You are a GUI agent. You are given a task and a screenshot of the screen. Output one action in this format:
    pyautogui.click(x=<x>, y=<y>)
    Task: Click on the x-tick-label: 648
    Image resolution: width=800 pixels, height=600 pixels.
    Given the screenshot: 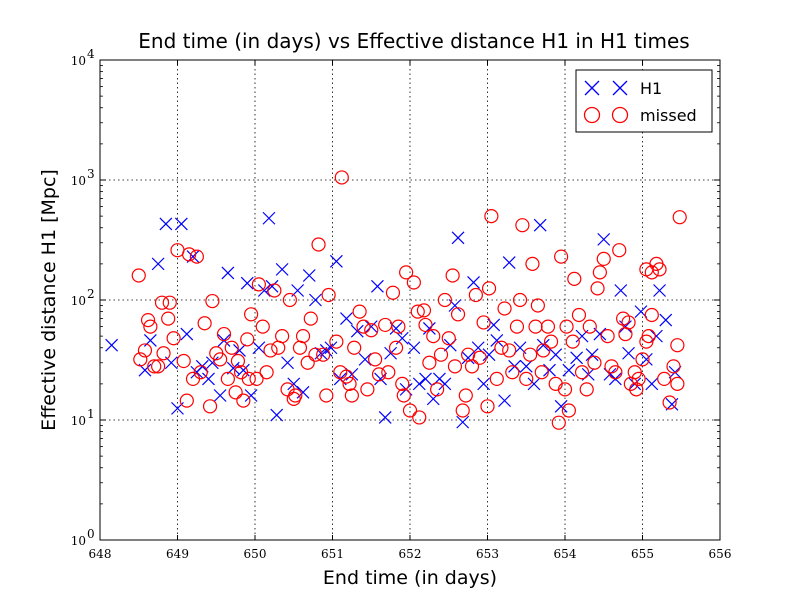 What is the action you would take?
    pyautogui.click(x=100, y=554)
    